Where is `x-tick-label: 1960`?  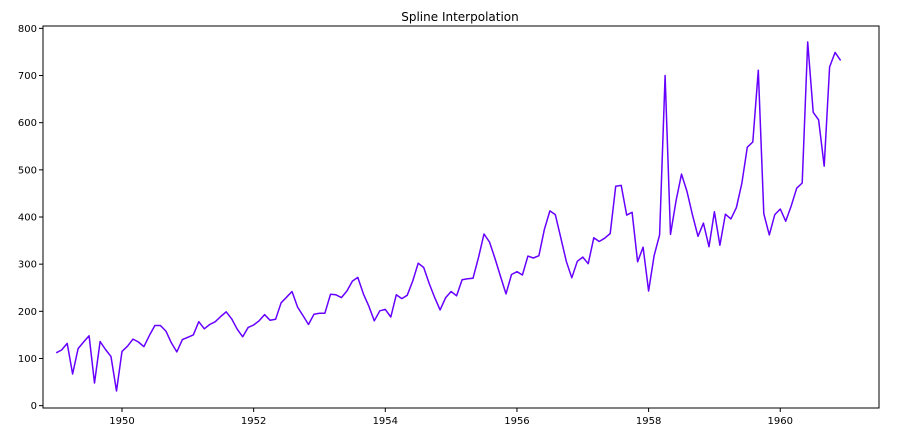 x-tick-label: 1960 is located at coordinates (780, 421).